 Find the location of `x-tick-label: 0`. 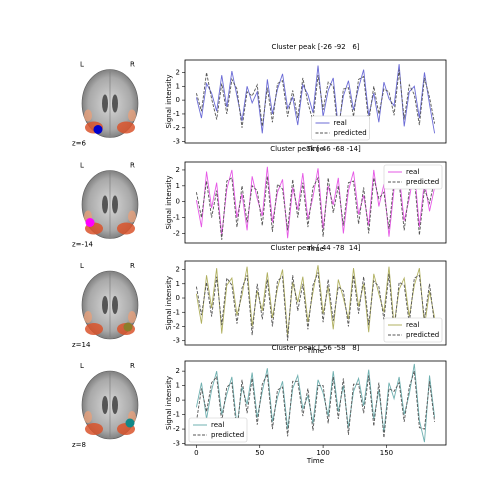

x-tick-label: 0 is located at coordinates (196, 453).